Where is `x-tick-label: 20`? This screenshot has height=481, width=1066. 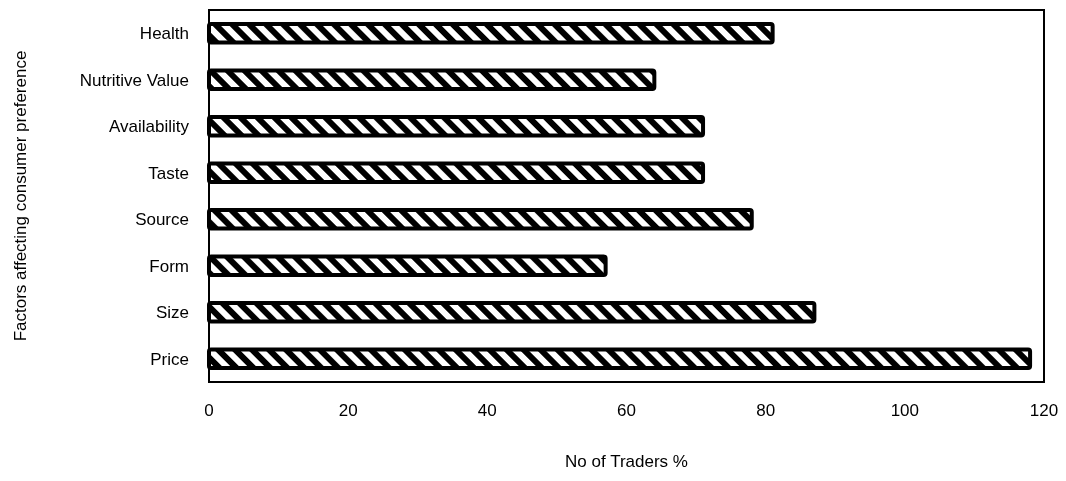 x-tick-label: 20 is located at coordinates (348, 410).